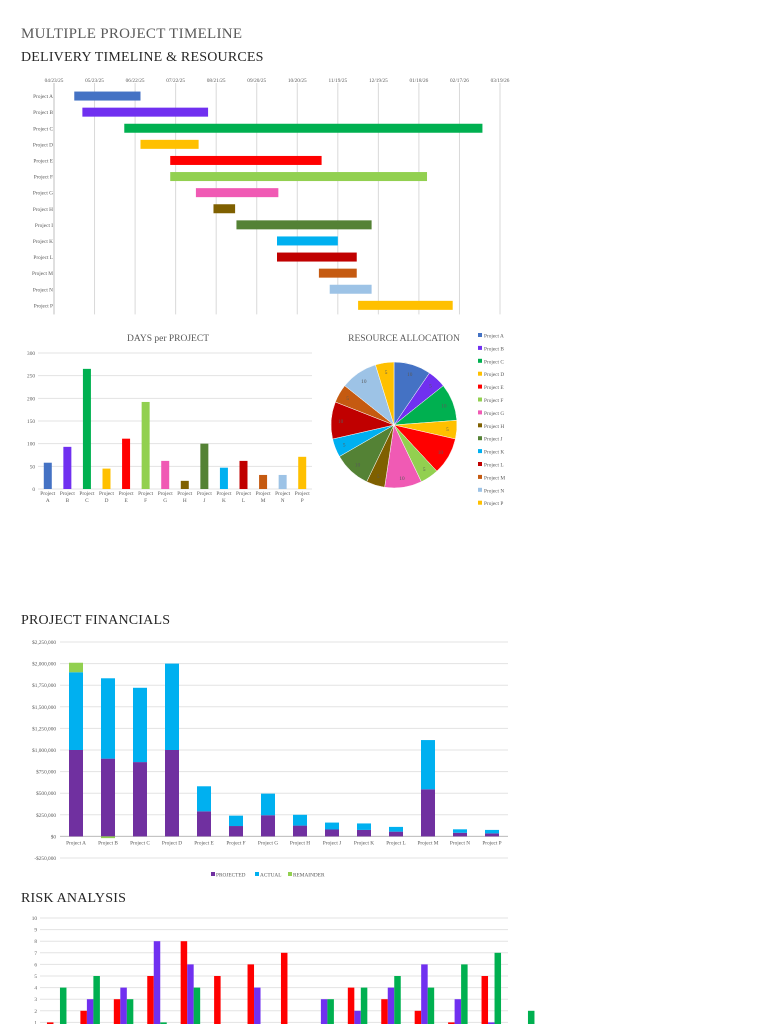 This screenshot has height=1024, width=768. I want to click on pie-legend-swatch-project-p, so click(480, 502).